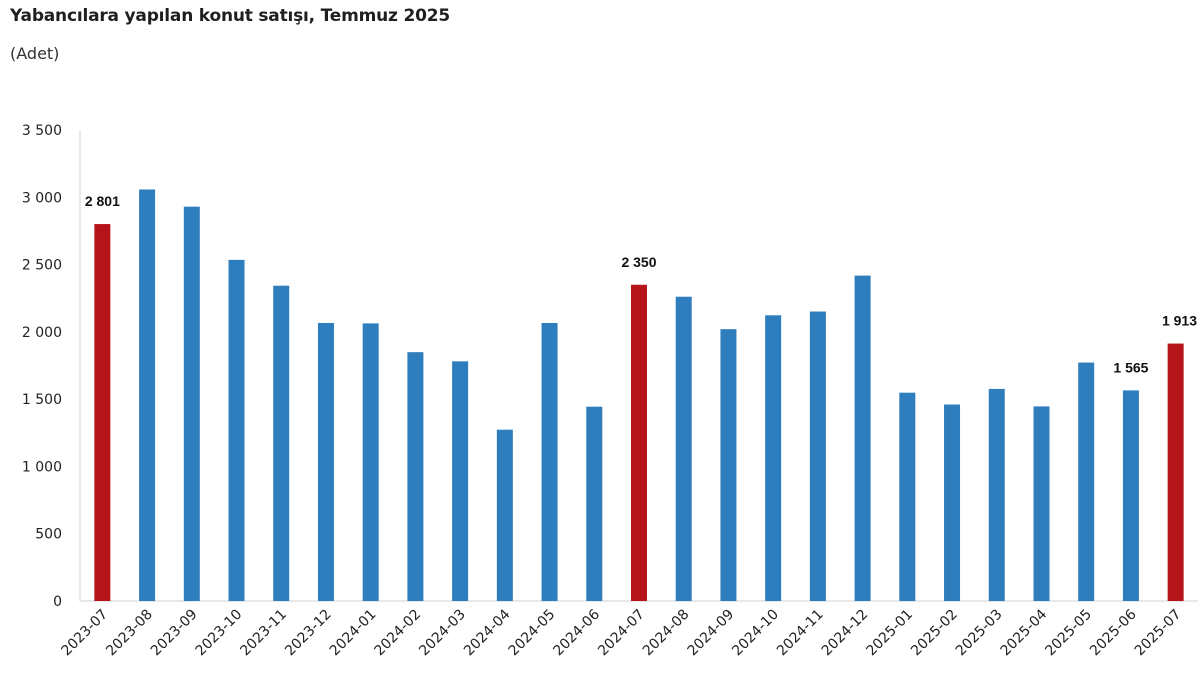 The height and width of the screenshot is (675, 1200). I want to click on data-label-2025-06: 1 565, so click(1130, 367).